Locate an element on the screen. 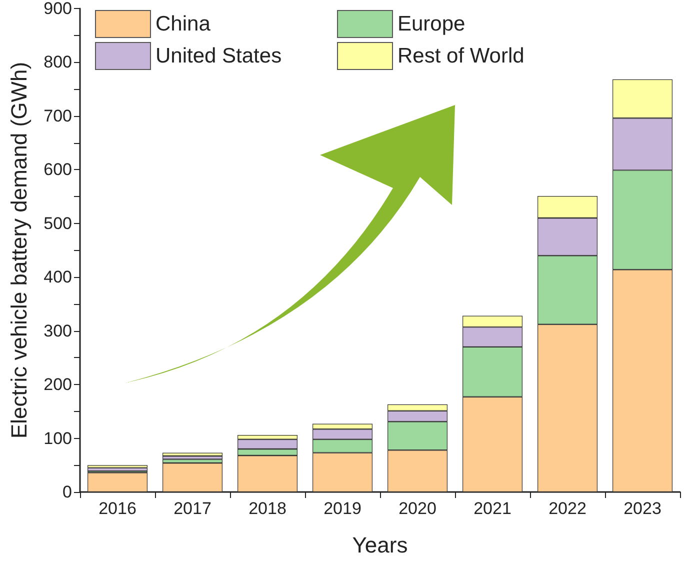 The image size is (685, 561). x-tick-label: 2019 is located at coordinates (343, 508).